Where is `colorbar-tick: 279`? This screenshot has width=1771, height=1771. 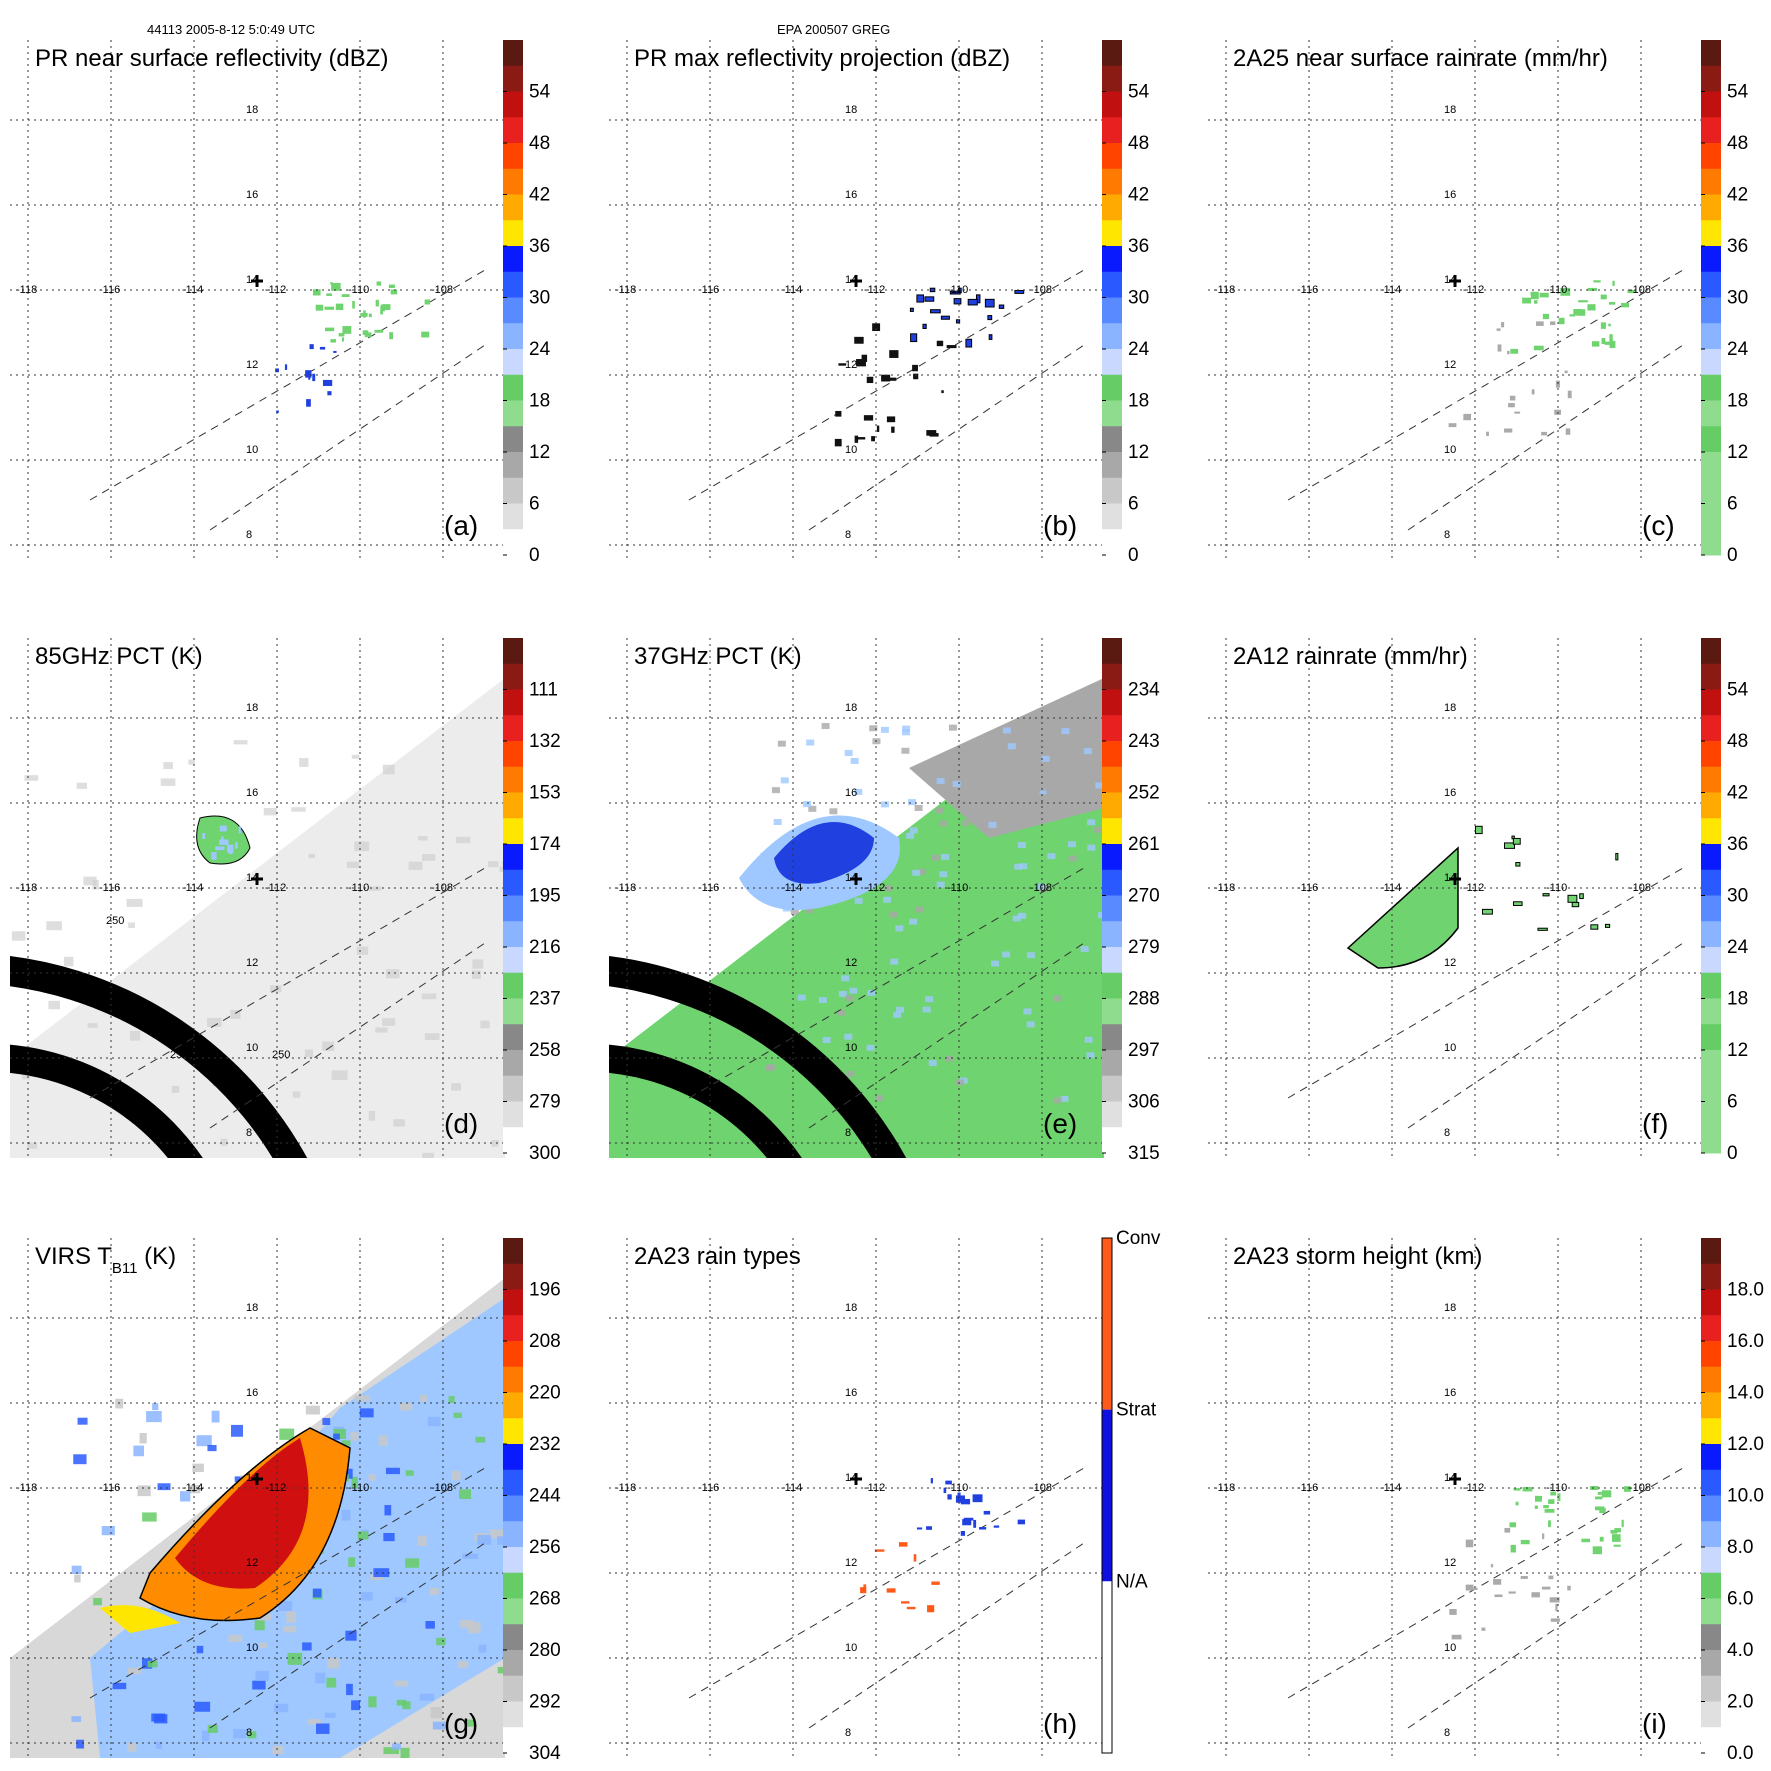 colorbar-tick: 279 is located at coordinates (545, 1102).